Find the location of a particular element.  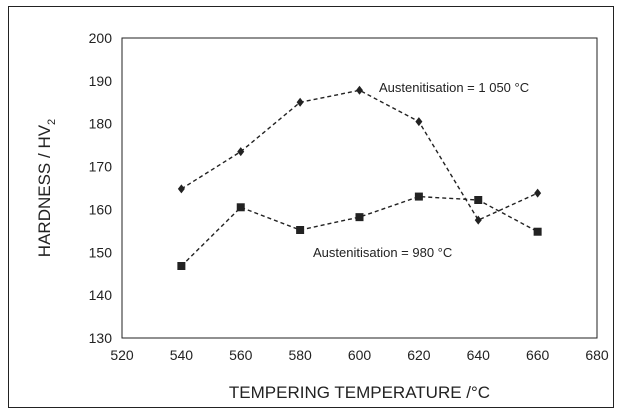

series-label-1050: Austenitisation = 1 050 °C is located at coordinates (454, 87).